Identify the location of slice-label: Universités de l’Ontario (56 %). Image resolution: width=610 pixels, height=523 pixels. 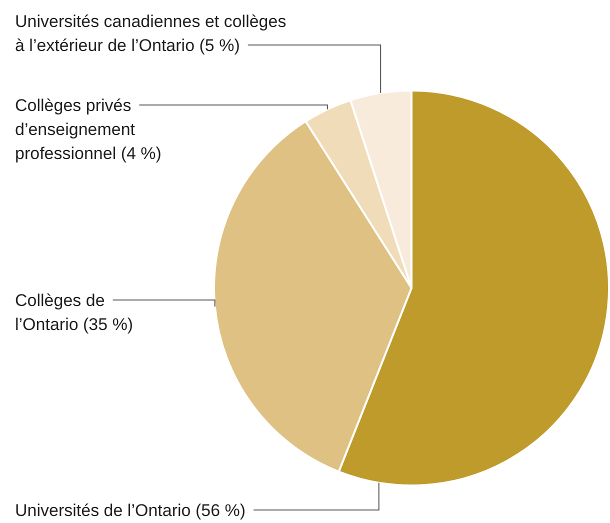
(130, 510).